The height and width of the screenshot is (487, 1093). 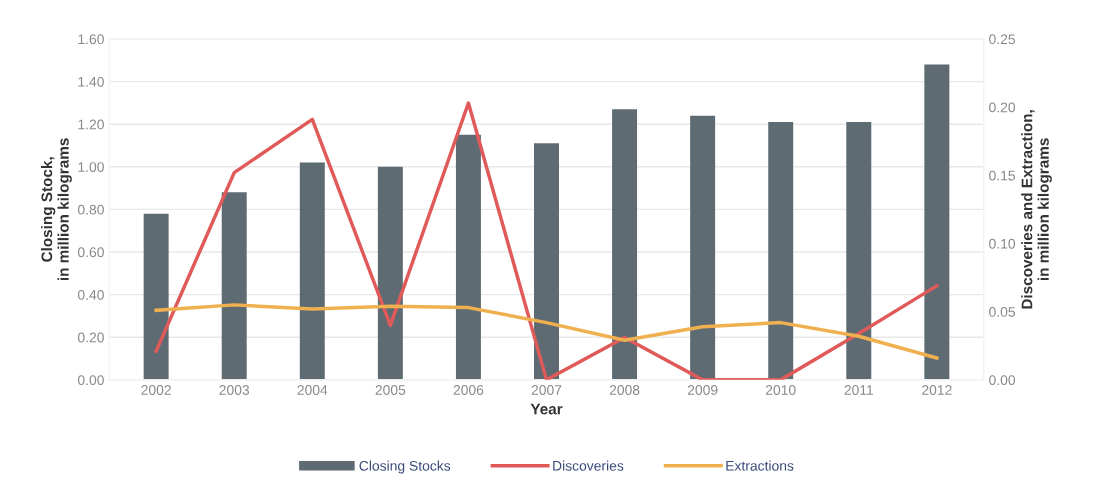 What do you see at coordinates (546, 390) in the screenshot?
I see `x-tick-label: 2007` at bounding box center [546, 390].